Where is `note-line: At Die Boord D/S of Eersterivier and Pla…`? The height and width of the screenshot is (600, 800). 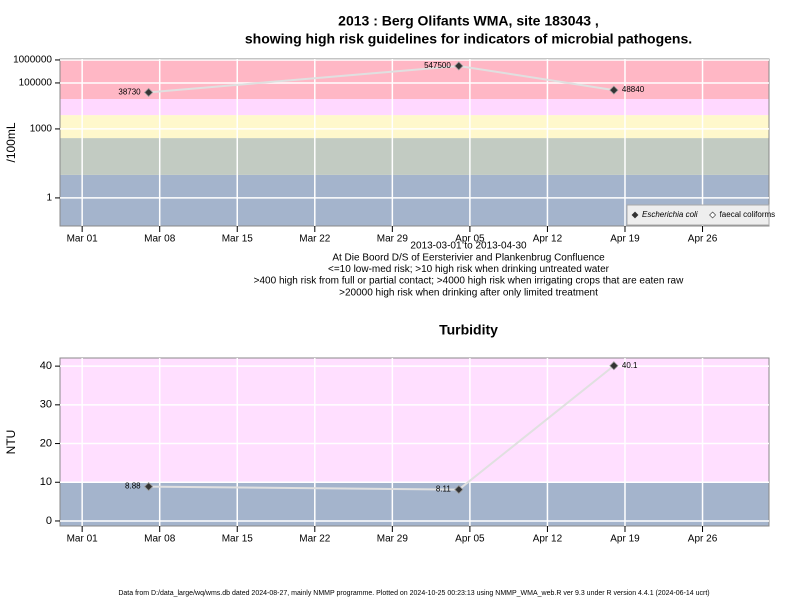 note-line: At Die Boord D/S of Eersterivier and Pla… is located at coordinates (468, 257).